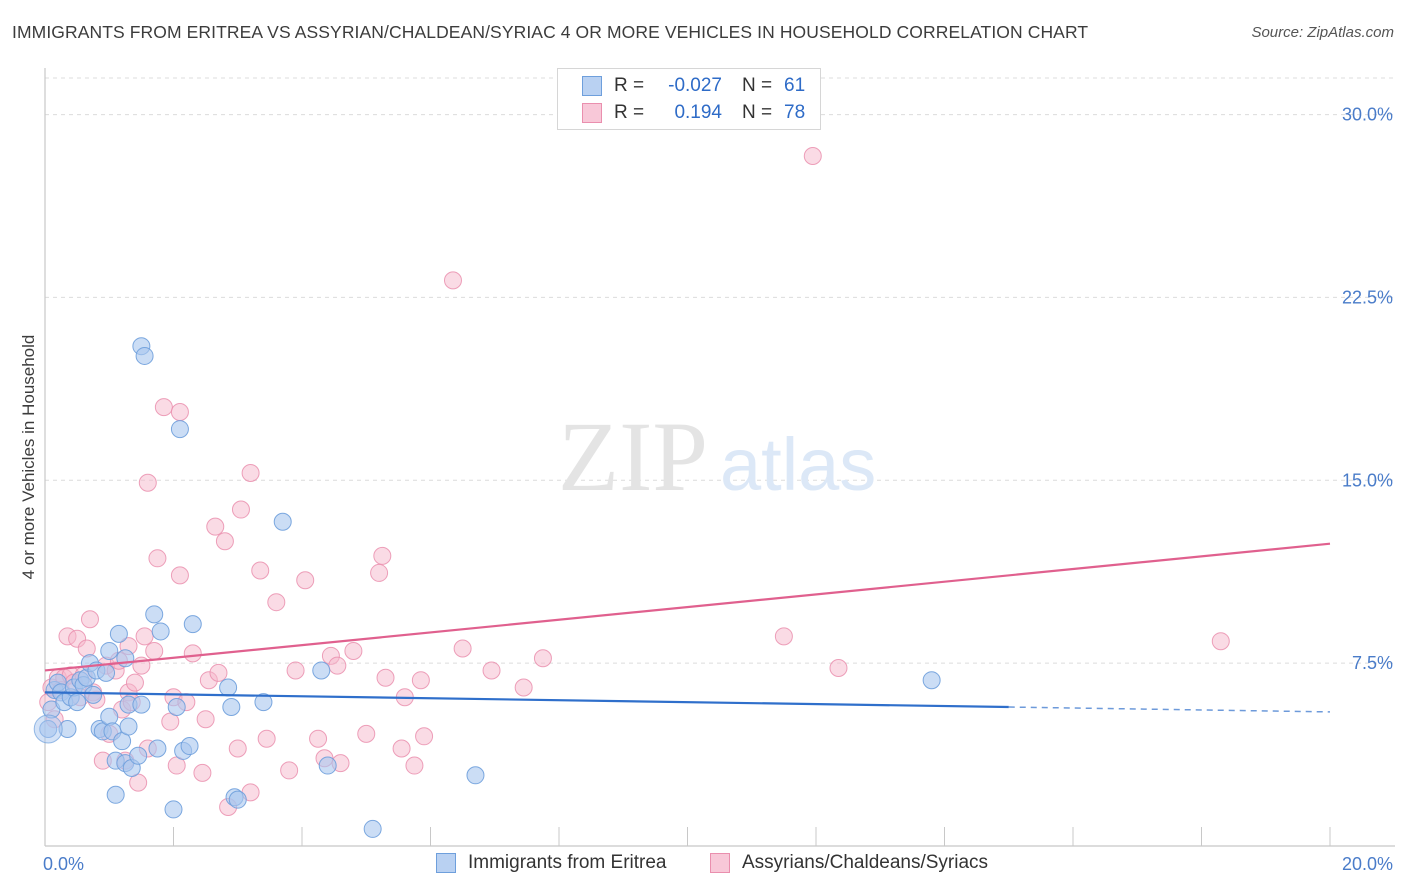 Image resolution: width=1406 pixels, height=892 pixels. Describe the element at coordinates (1367, 115) in the screenshot. I see `y-tick-label: 30.0%` at that location.